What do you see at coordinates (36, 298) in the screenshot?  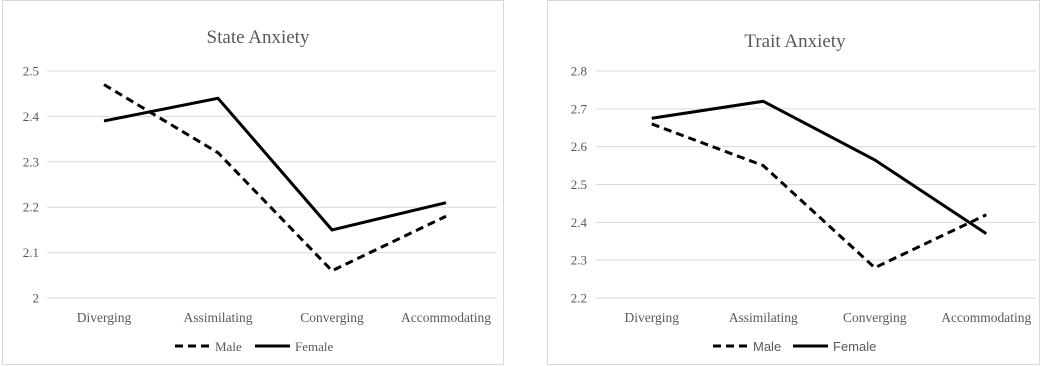 I see `y-tick-label: 2` at bounding box center [36, 298].